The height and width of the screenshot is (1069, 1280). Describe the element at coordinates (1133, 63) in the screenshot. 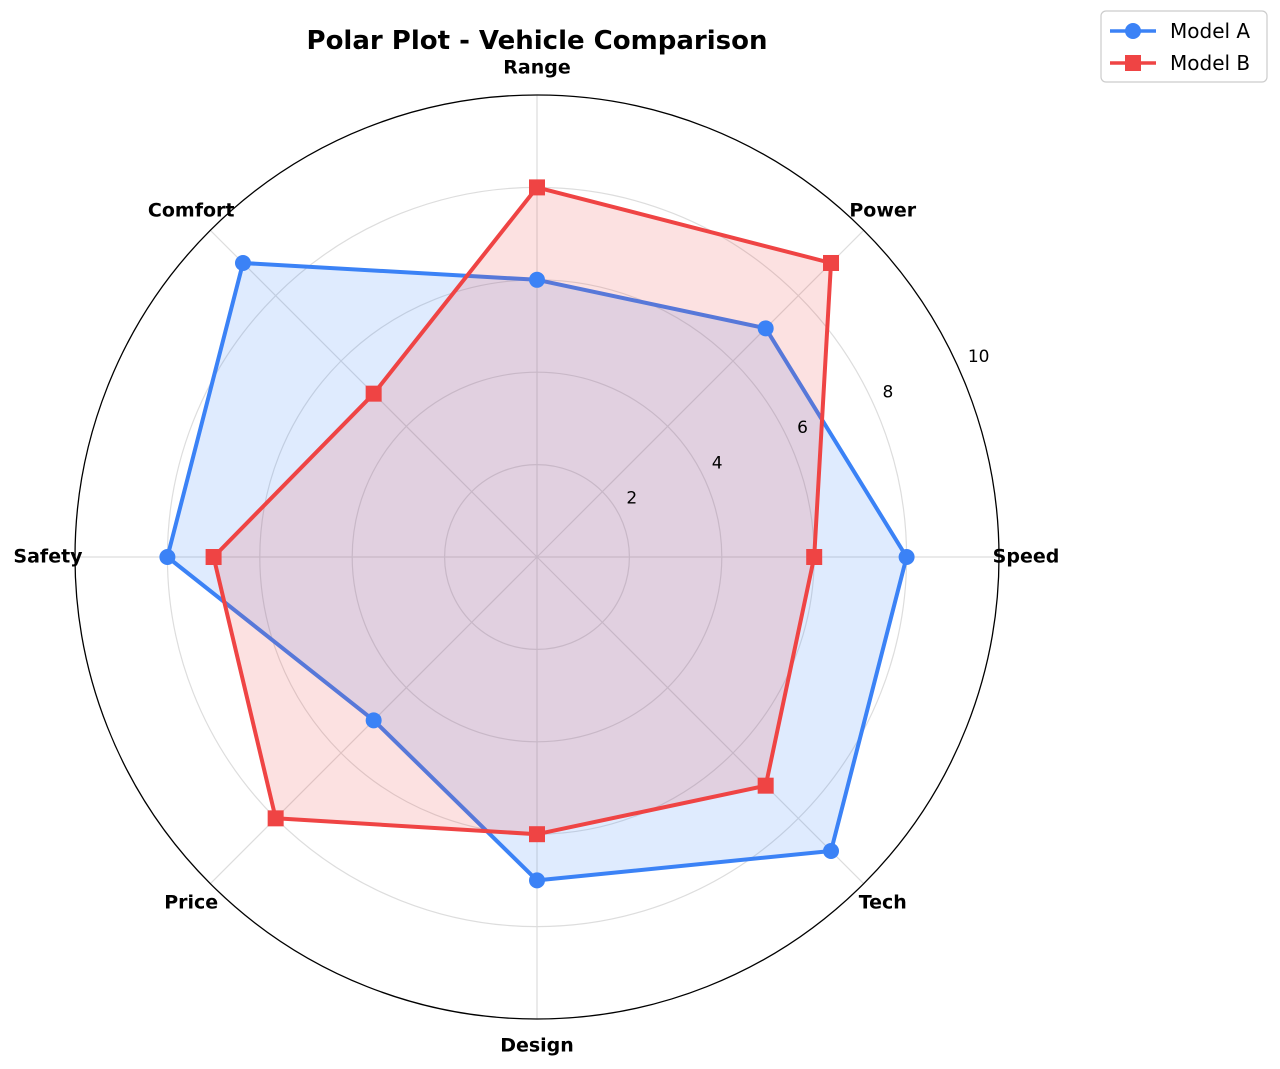

I see `legend-marker-model-b` at that location.